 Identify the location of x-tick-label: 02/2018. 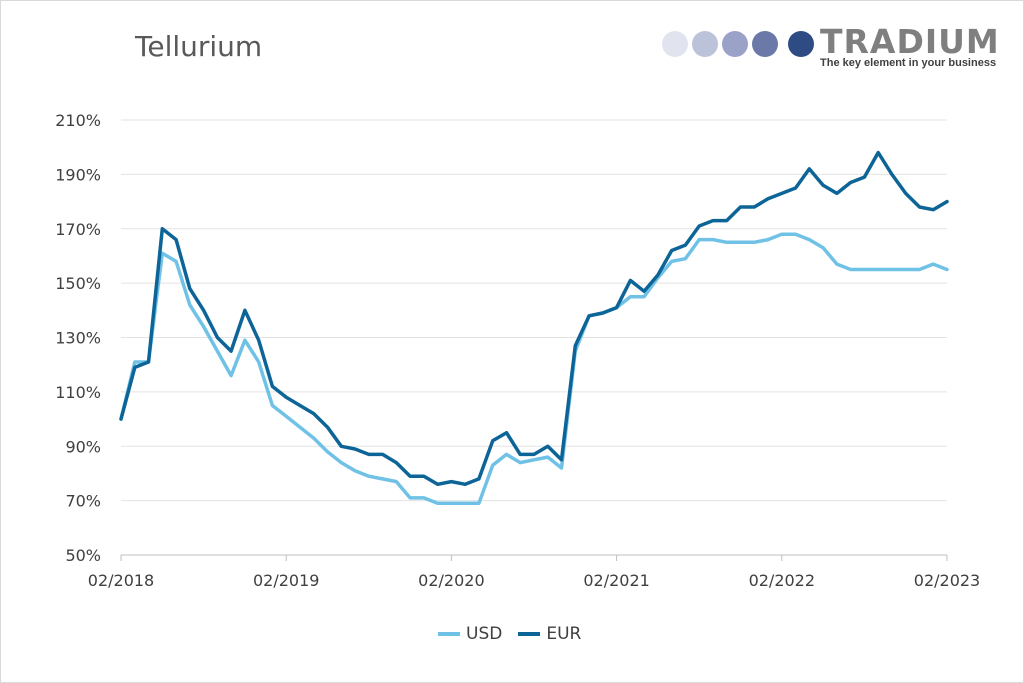
(121, 580).